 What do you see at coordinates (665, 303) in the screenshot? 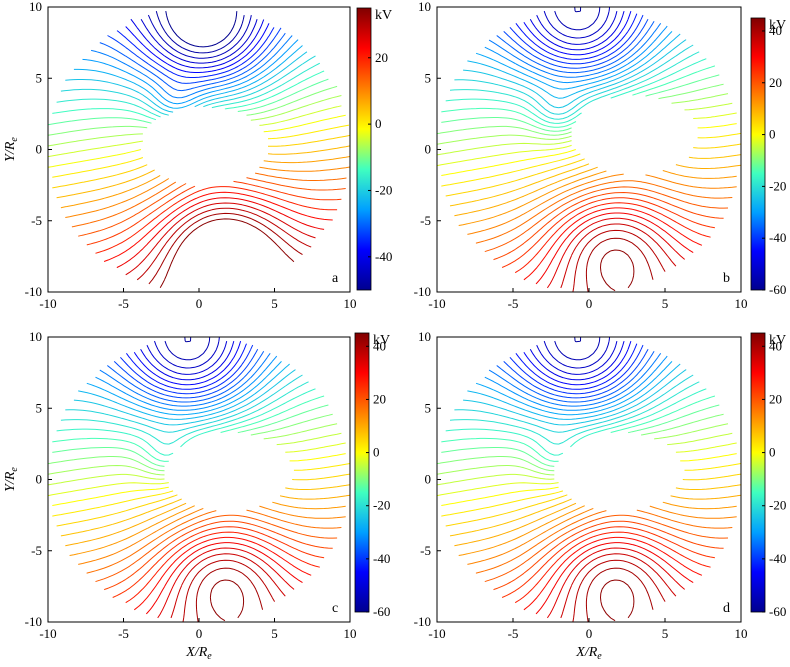
I see `x-tick-label: 5` at bounding box center [665, 303].